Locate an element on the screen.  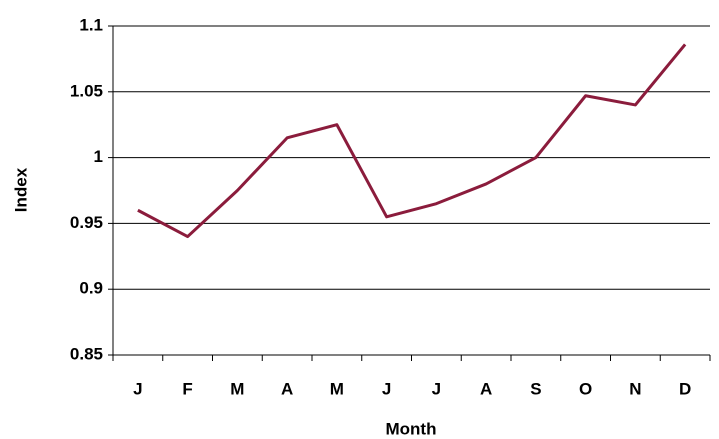
y-tick-label: 0.85 is located at coordinates (86, 353).